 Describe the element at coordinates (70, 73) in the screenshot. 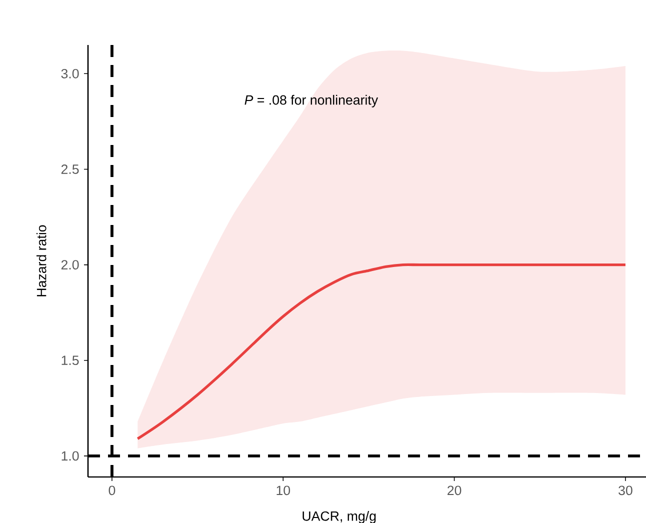

I see `y-tick-label: 3.0` at that location.